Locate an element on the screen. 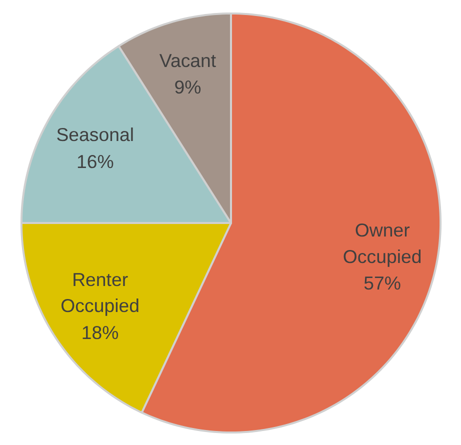 Image resolution: width=461 pixels, height=445 pixels. data-label: 57% is located at coordinates (383, 283).